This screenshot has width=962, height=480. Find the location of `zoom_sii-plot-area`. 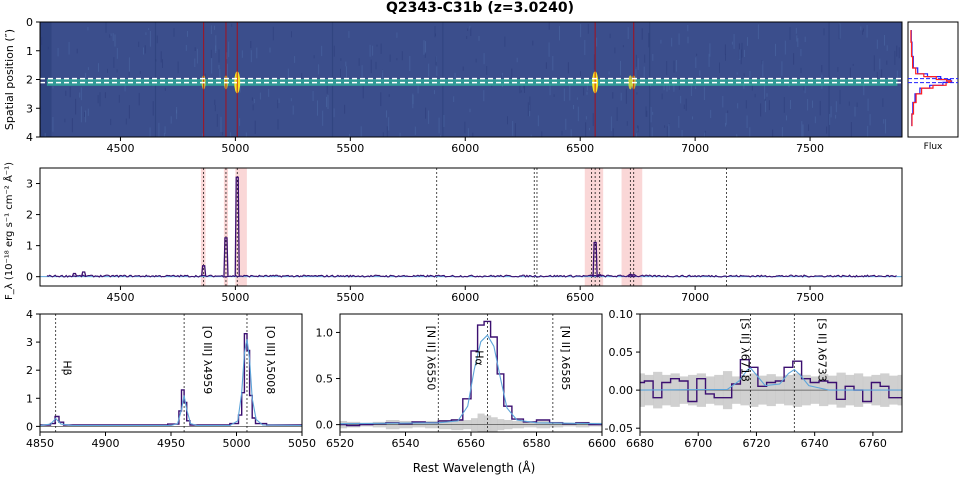

zoom_sii-plot-area is located at coordinates (771, 373).